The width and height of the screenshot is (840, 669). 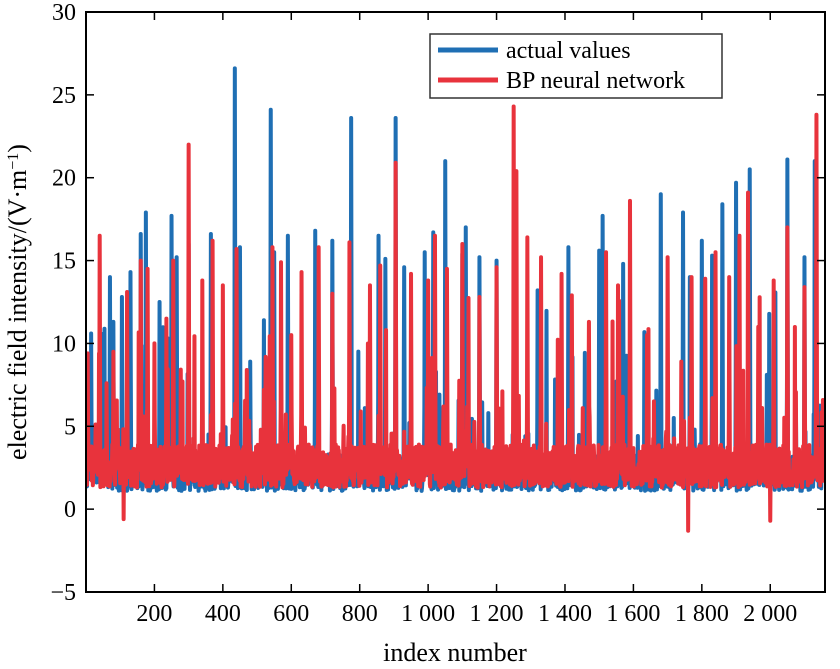 I want to click on legend-label-actual-values: actual values, so click(x=568, y=51).